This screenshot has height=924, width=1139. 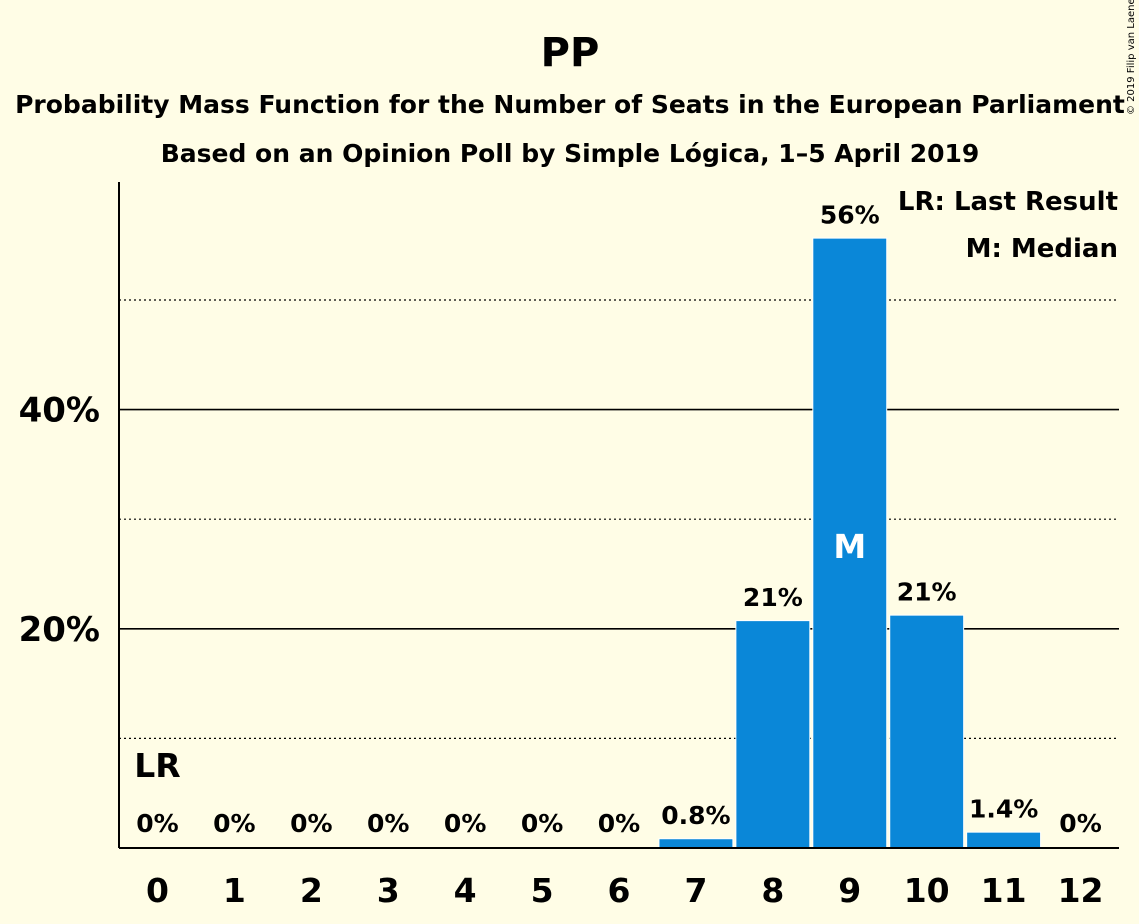 I want to click on median-marker: M, so click(x=849, y=546).